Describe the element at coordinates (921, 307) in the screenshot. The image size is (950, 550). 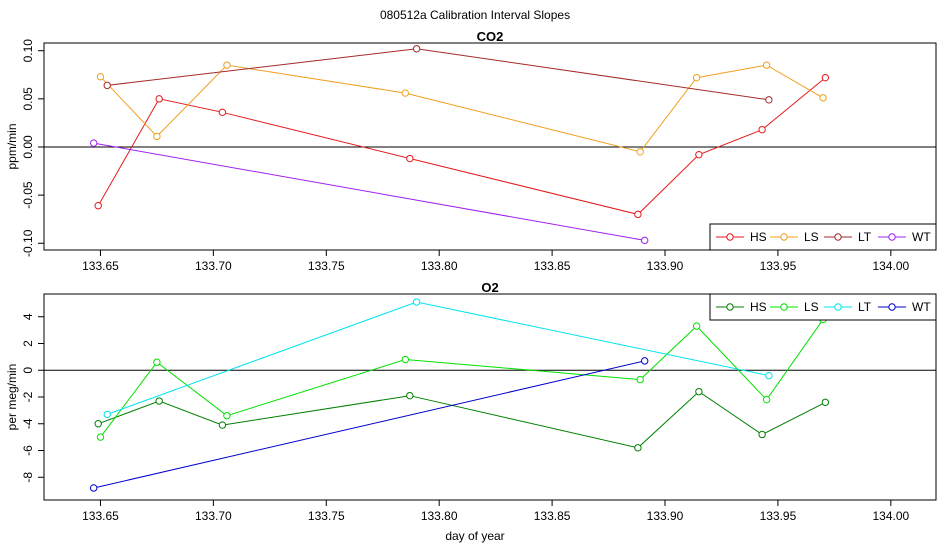
I see `o2-legend-label-wt: WT` at that location.